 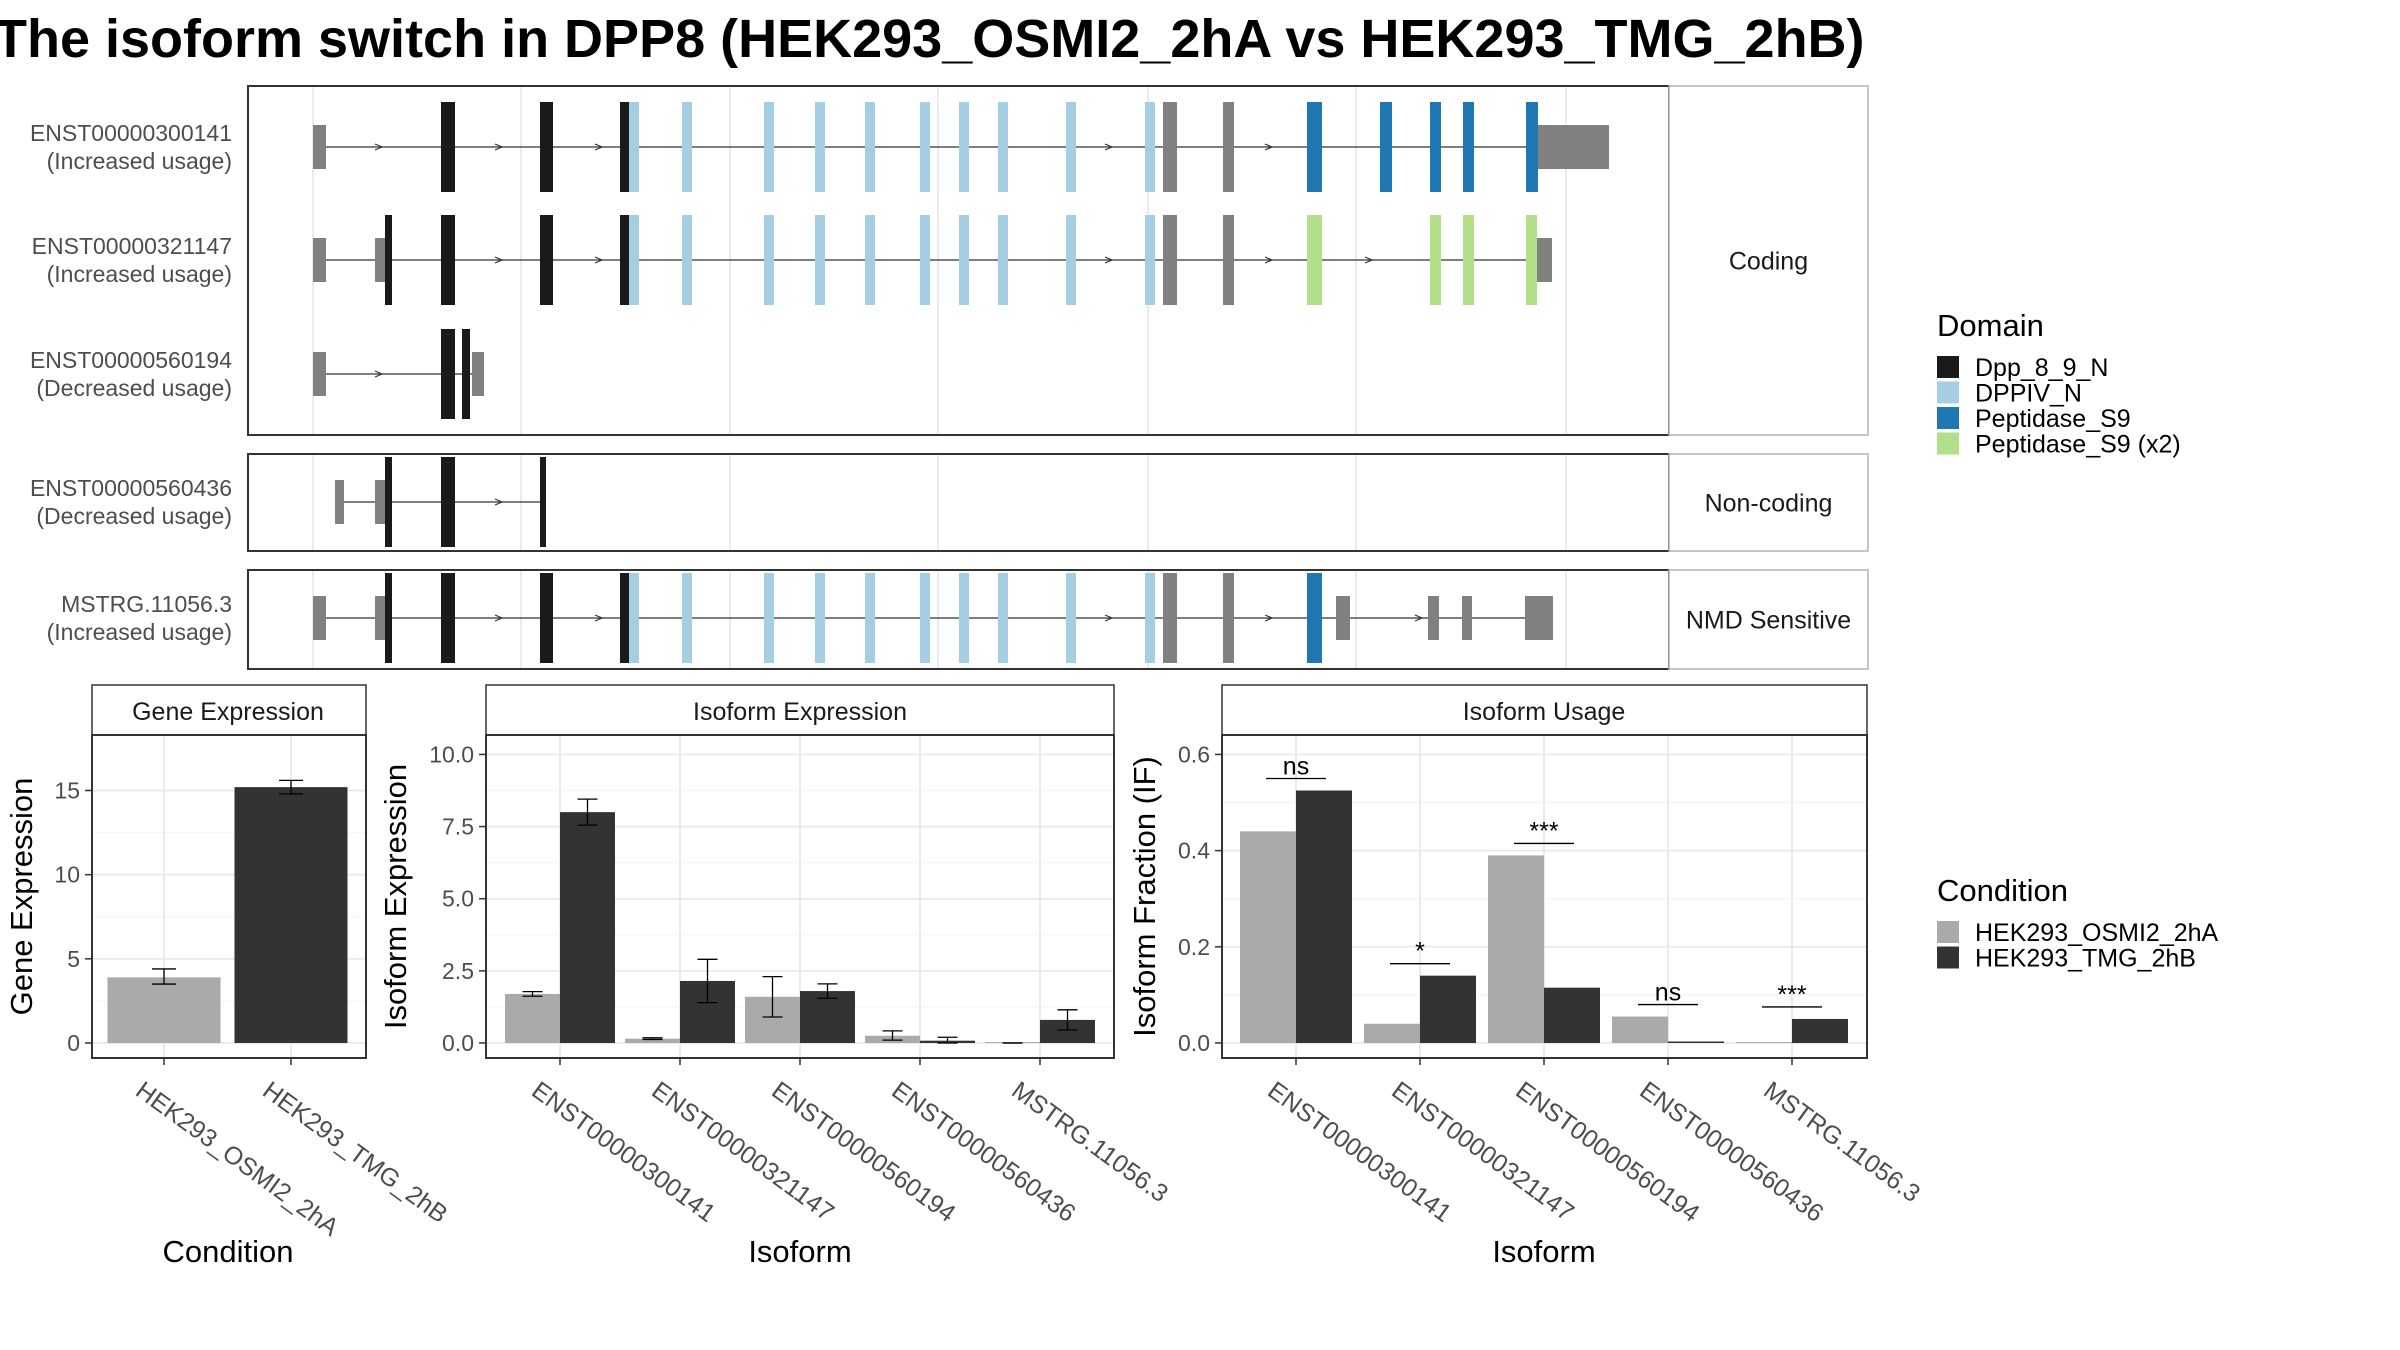 I want to click on isoform-id-label: MSTRG.11056.3, so click(x=146, y=604).